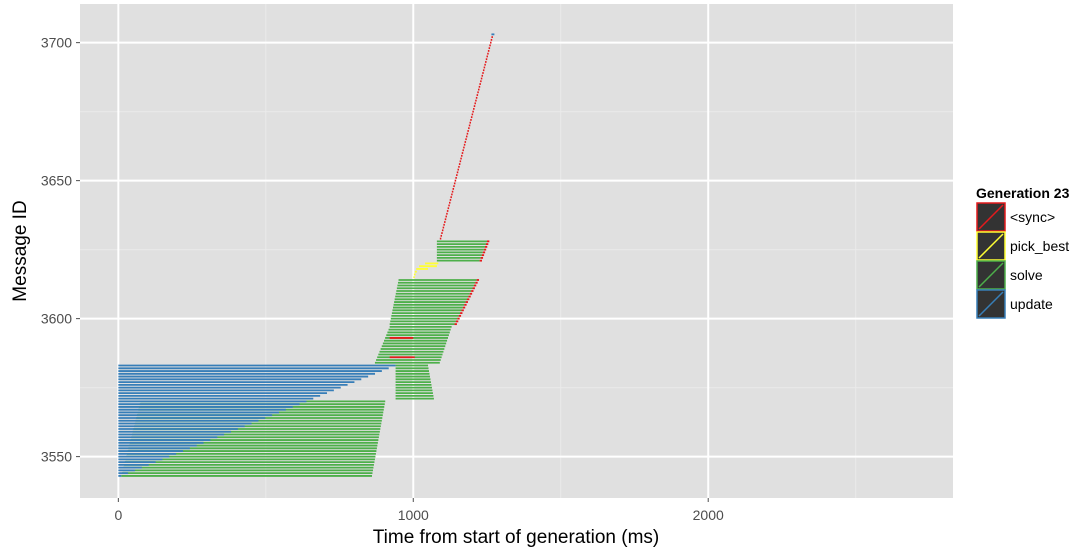 This screenshot has width=1087, height=550. What do you see at coordinates (1026, 275) in the screenshot?
I see `legend-label-solve: solve` at bounding box center [1026, 275].